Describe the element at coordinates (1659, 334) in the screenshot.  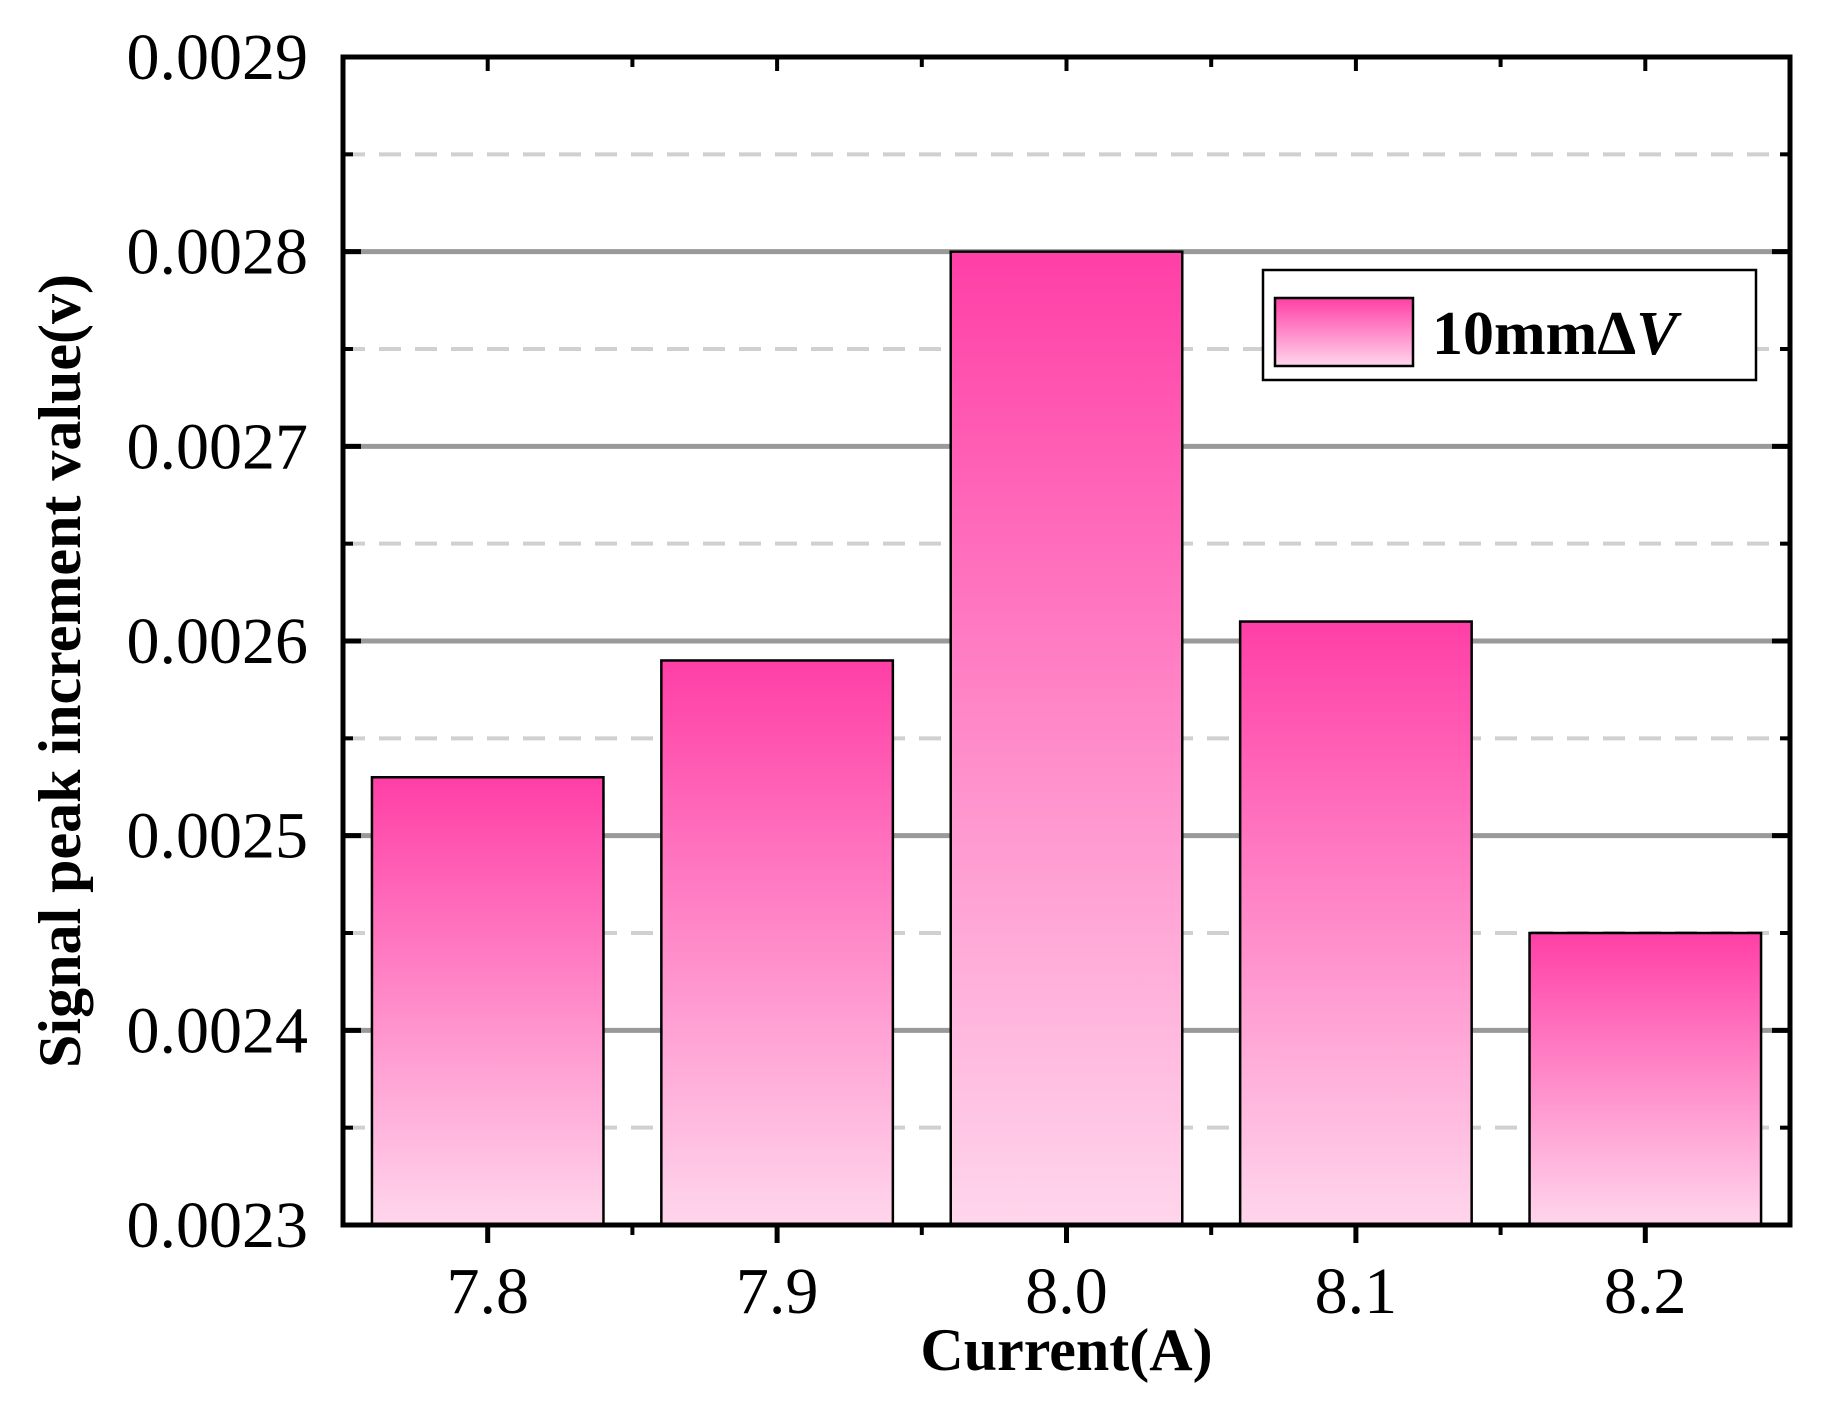
I see `legend-label-italic: V` at that location.